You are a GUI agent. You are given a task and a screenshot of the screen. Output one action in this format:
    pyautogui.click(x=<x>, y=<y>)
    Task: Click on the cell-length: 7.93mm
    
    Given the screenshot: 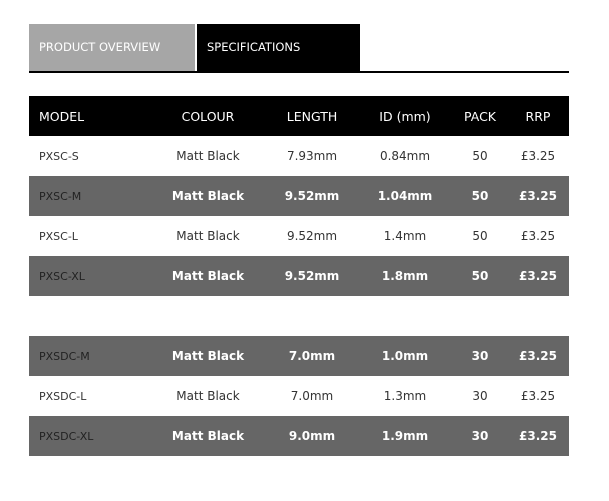 What is the action you would take?
    pyautogui.click(x=312, y=156)
    